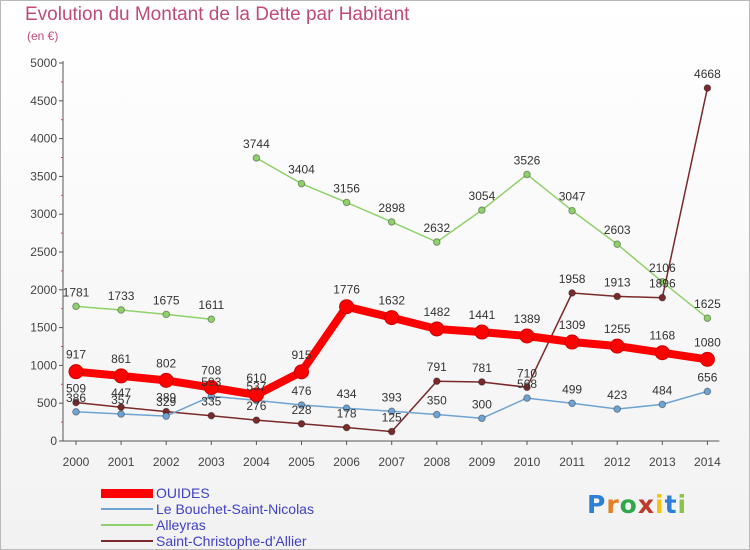 This screenshot has height=550, width=750. Describe the element at coordinates (347, 414) in the screenshot. I see `data-label: 178` at that location.